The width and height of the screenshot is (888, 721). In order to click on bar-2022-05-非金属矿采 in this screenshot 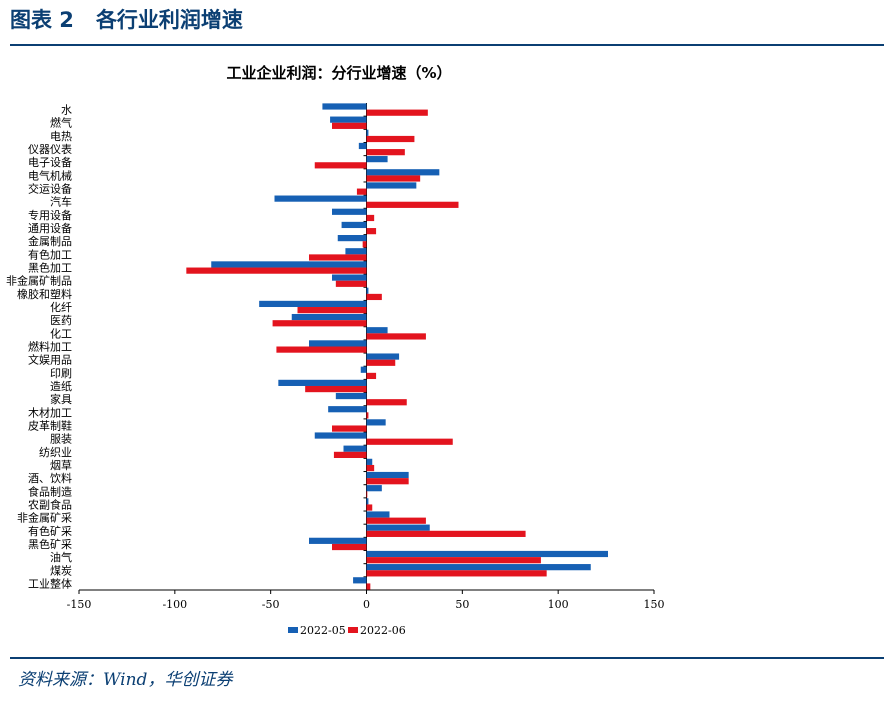, I will do `click(378, 514)`.